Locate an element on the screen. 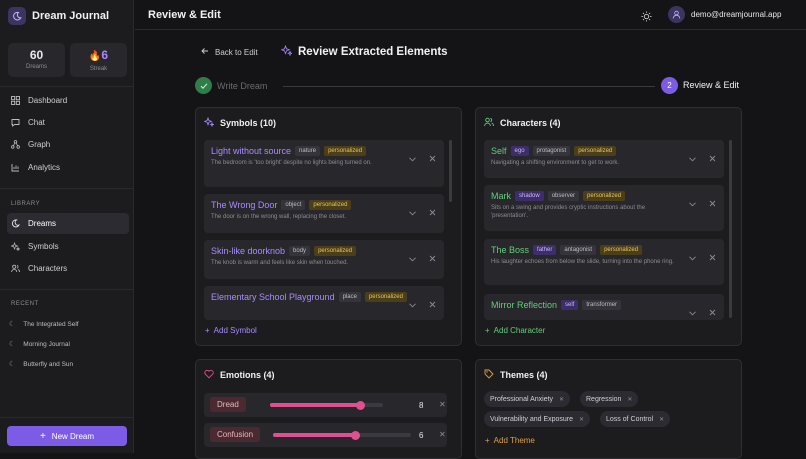  intensity-value: 8 is located at coordinates (421, 405).